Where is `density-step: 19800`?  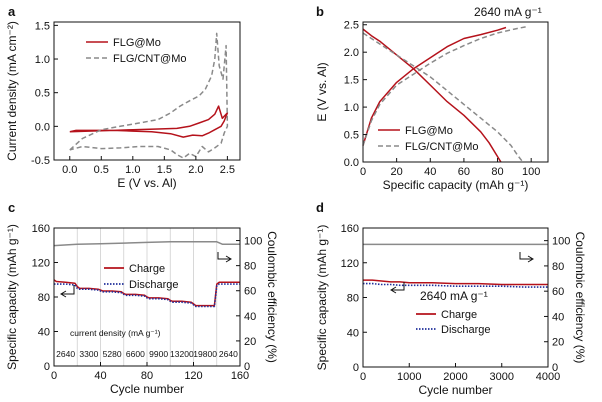 density-step: 19800 is located at coordinates (205, 354).